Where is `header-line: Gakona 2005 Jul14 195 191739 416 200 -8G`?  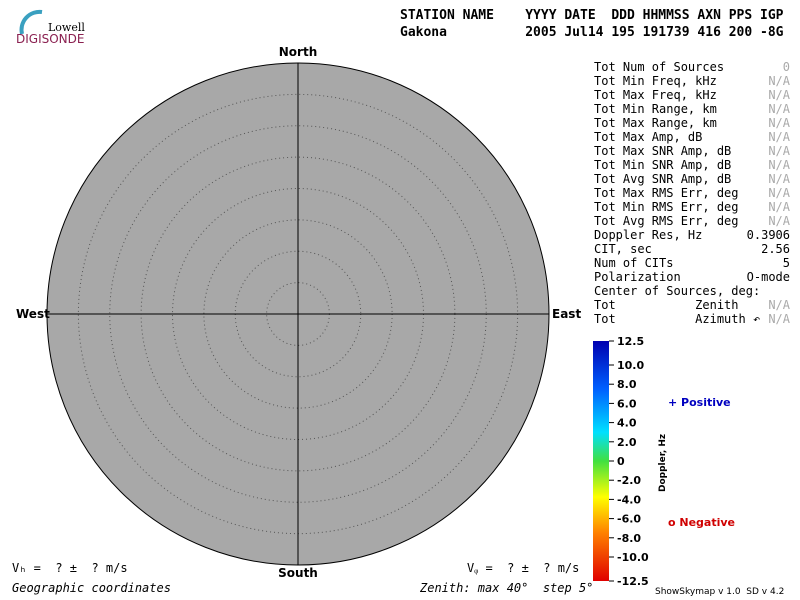
header-line: Gakona 2005 Jul14 195 191739 416 200 -8G is located at coordinates (592, 32).